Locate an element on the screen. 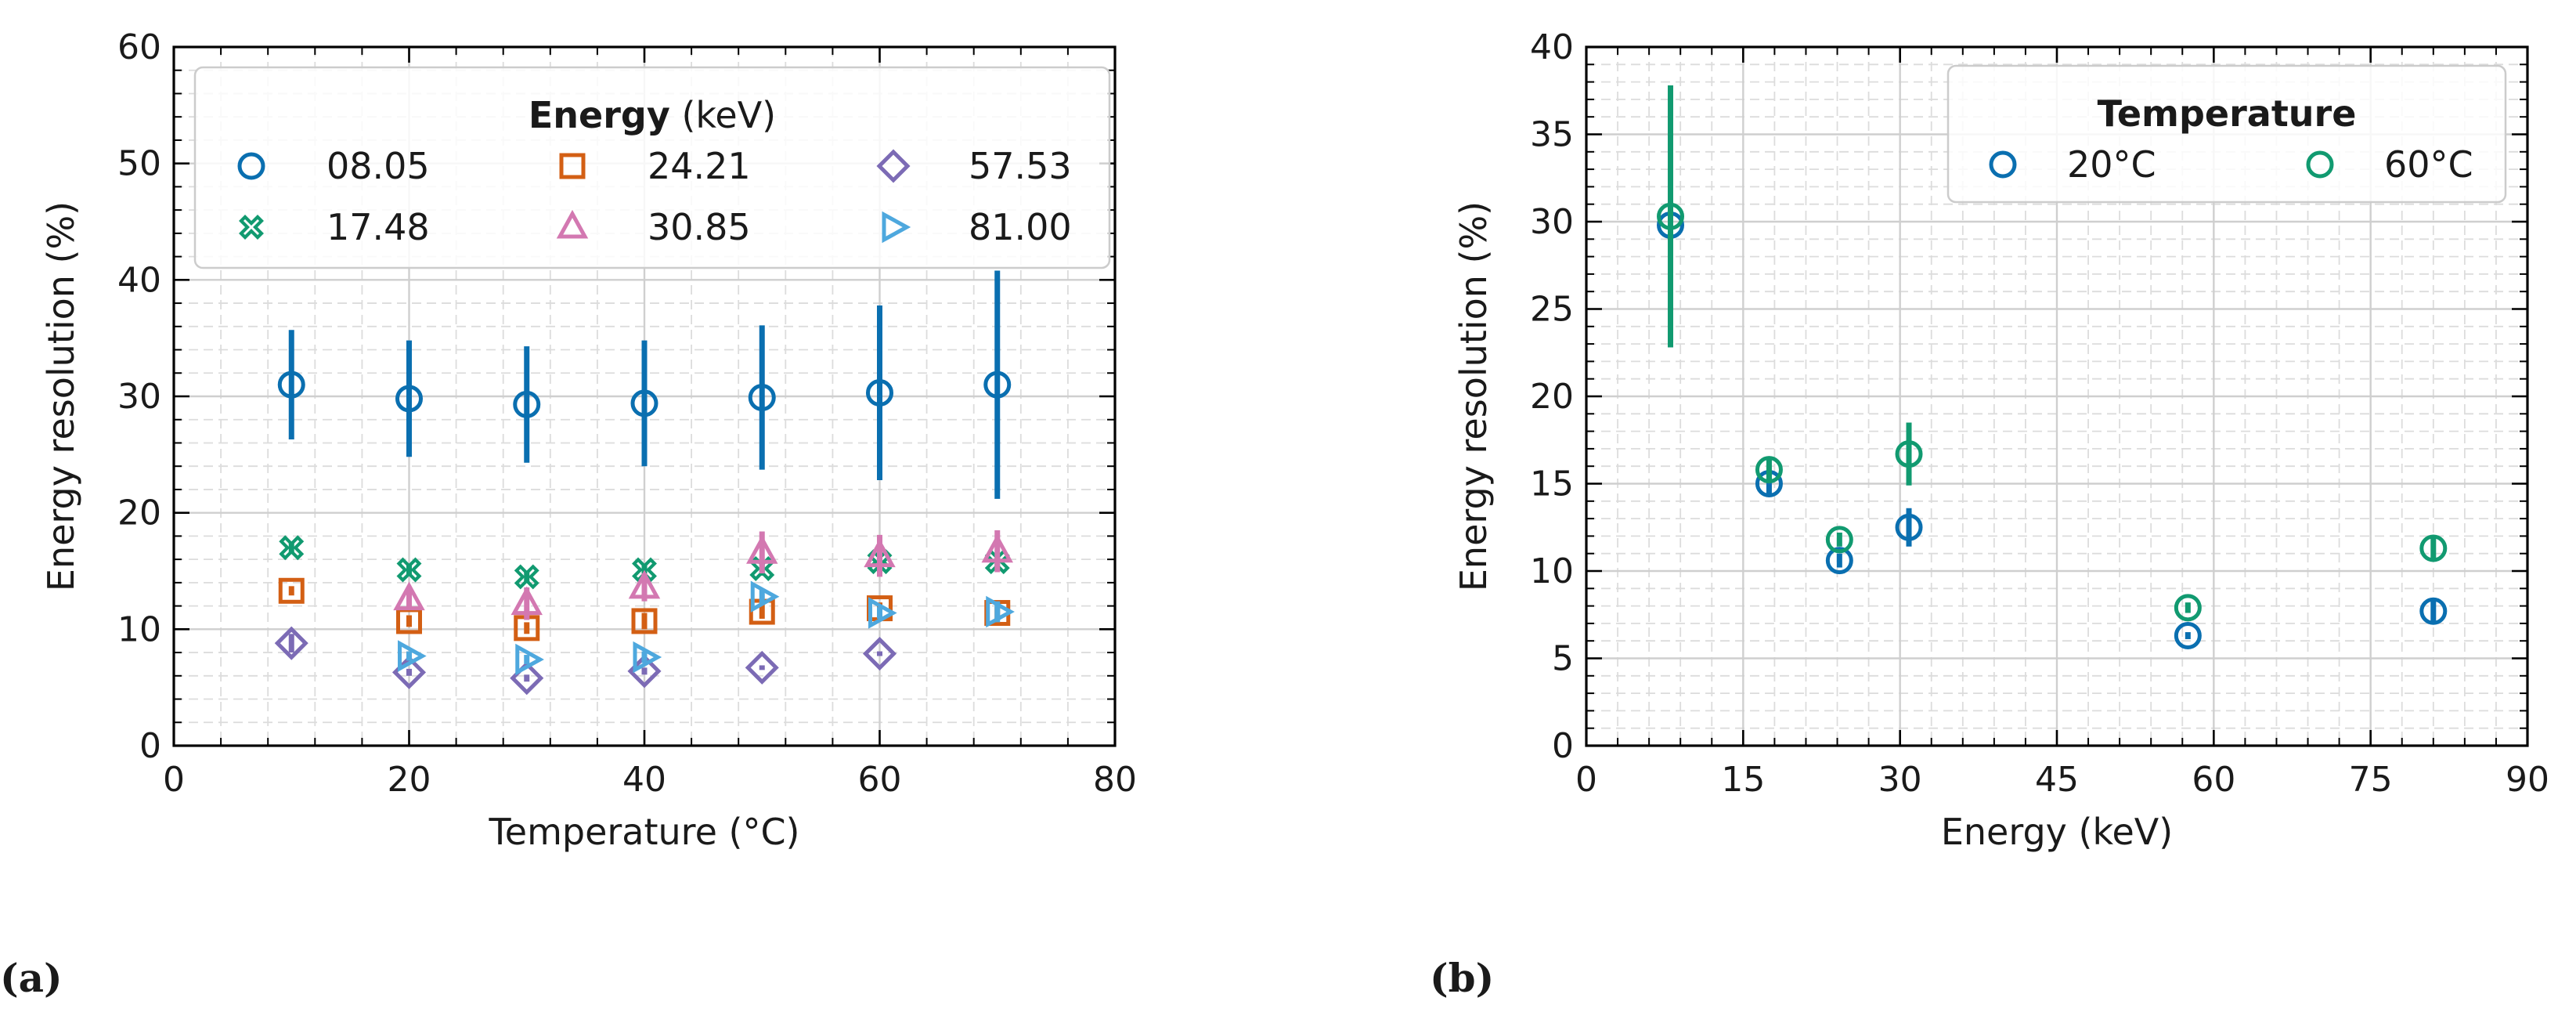 Image resolution: width=2576 pixels, height=1012 pixels. a-legend-box is located at coordinates (652, 167).